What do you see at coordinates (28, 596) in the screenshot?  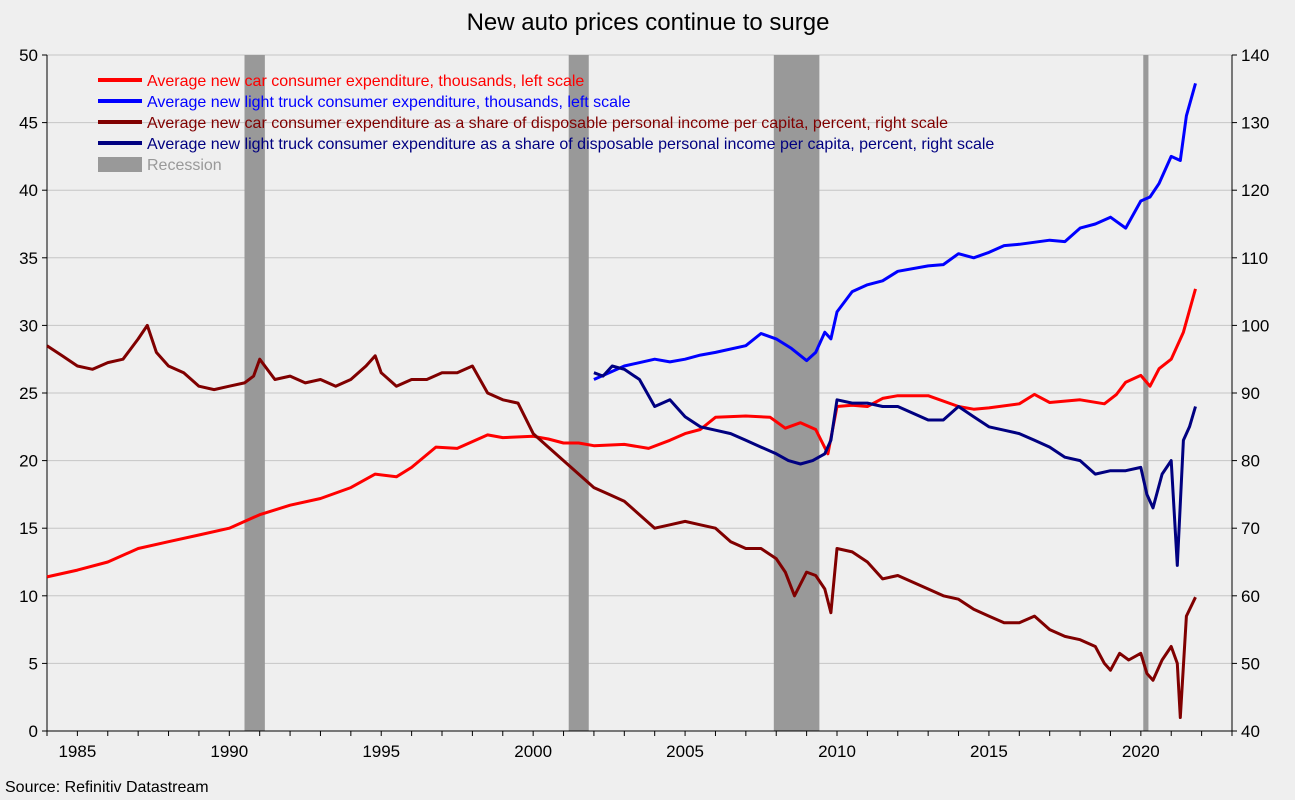 I see `left-tick-label: 10` at bounding box center [28, 596].